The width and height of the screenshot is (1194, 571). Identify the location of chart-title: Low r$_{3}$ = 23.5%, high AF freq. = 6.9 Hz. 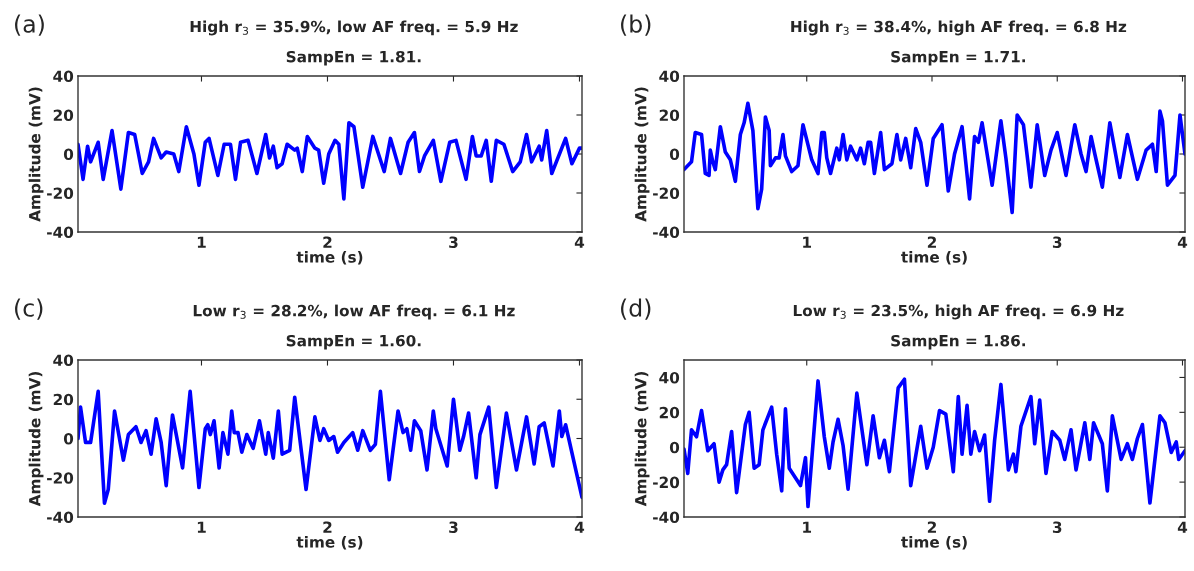
(958, 312).